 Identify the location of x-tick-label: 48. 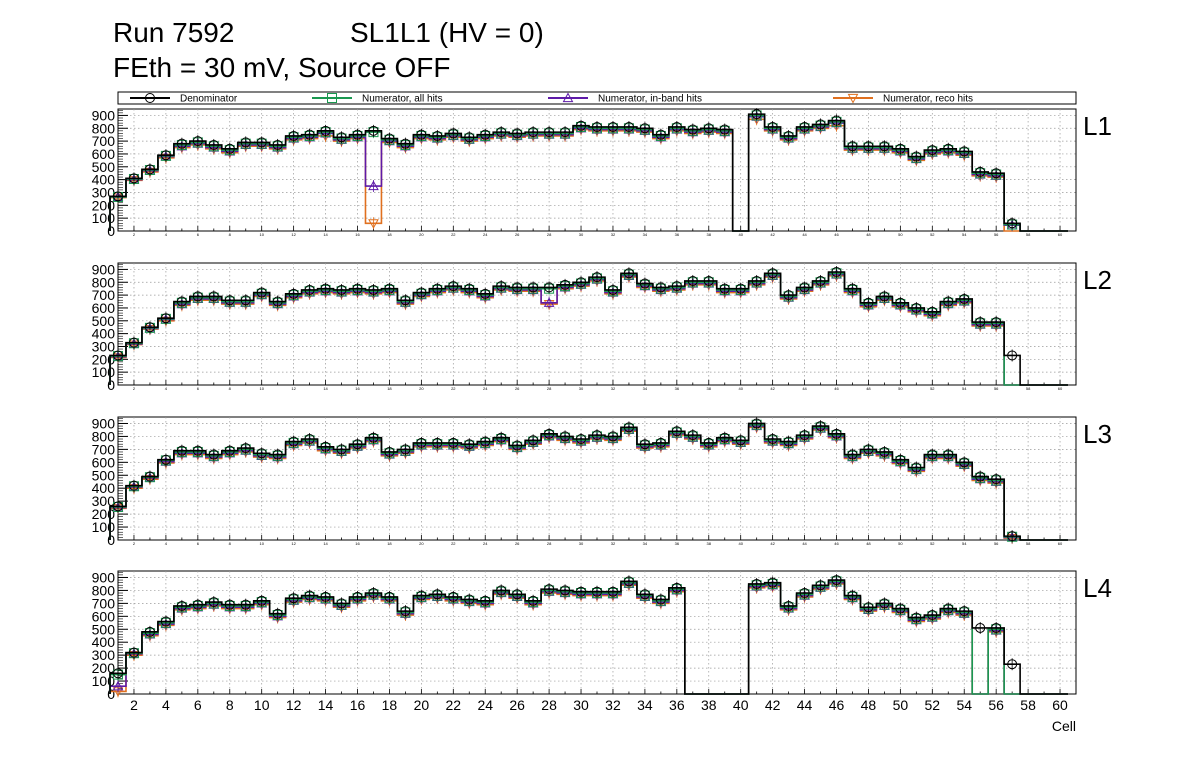
(868, 543).